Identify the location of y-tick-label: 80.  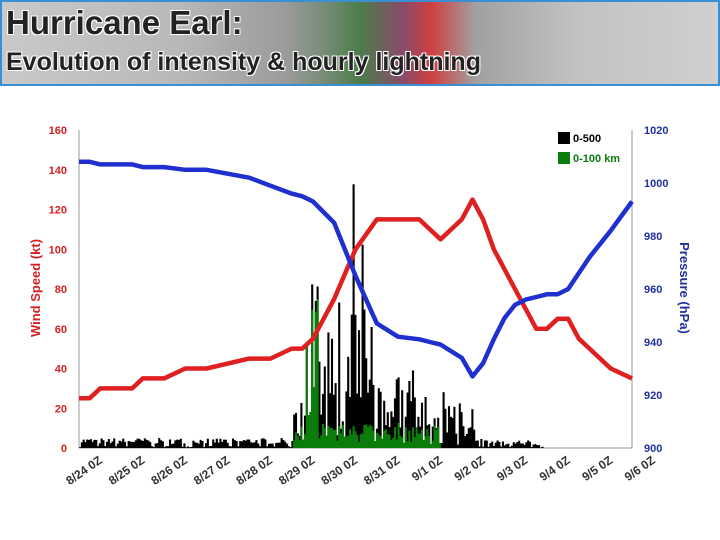
(61, 290).